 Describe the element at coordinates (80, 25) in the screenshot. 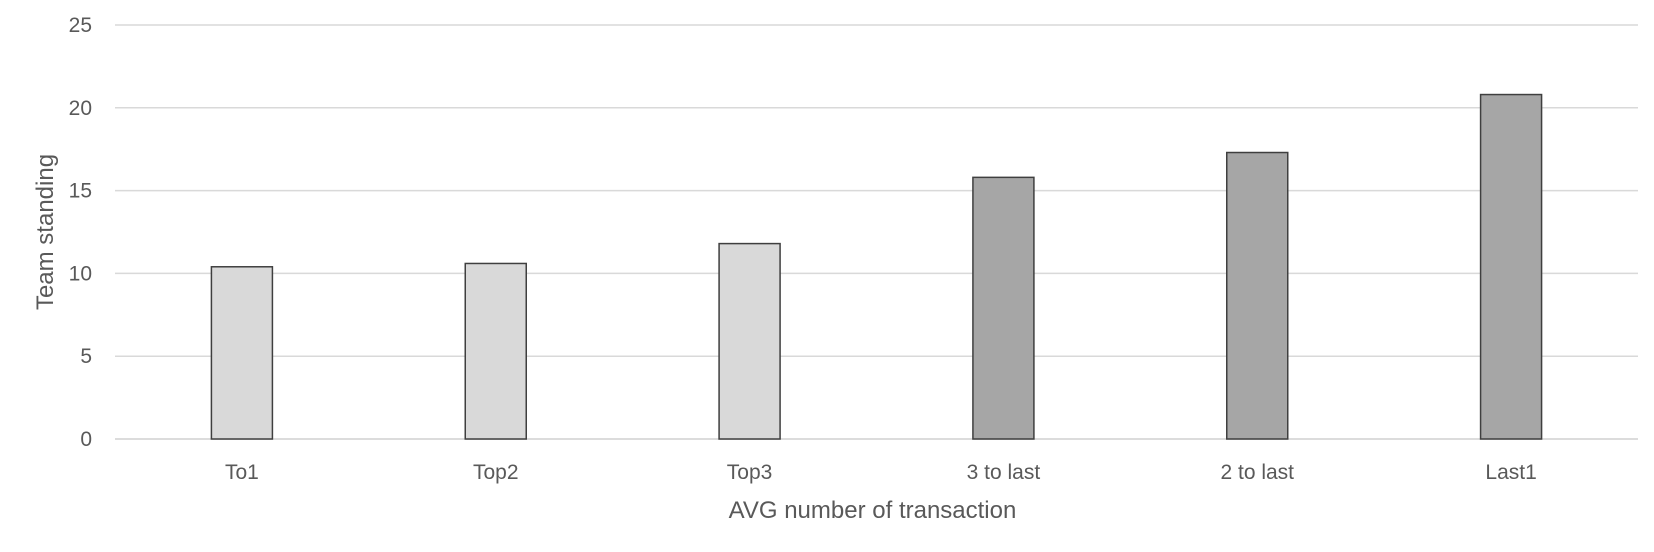

I see `y-tick-label: 25` at that location.